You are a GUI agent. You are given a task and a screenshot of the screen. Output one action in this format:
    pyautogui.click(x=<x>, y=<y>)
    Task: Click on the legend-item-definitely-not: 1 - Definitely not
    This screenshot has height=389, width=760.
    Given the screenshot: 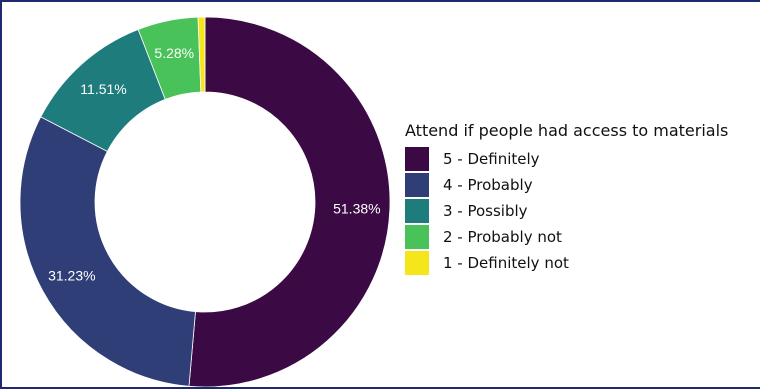 What is the action you would take?
    pyautogui.click(x=566, y=263)
    